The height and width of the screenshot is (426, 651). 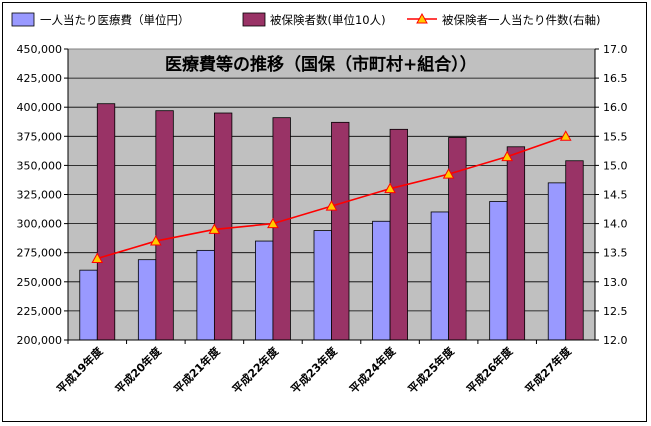 I want to click on legend-label-insured-count: 被保険者数(単位10人), so click(x=328, y=20).